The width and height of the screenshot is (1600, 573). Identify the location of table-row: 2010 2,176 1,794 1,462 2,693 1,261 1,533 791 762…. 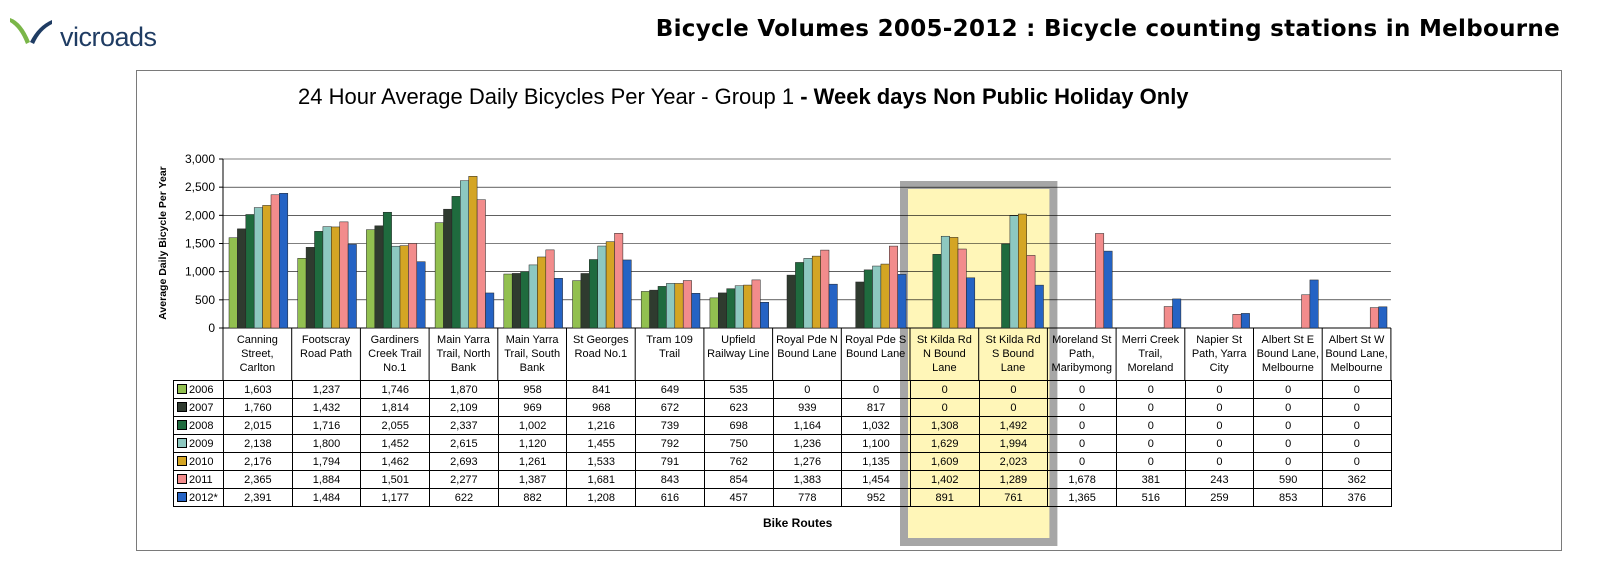
(782, 461).